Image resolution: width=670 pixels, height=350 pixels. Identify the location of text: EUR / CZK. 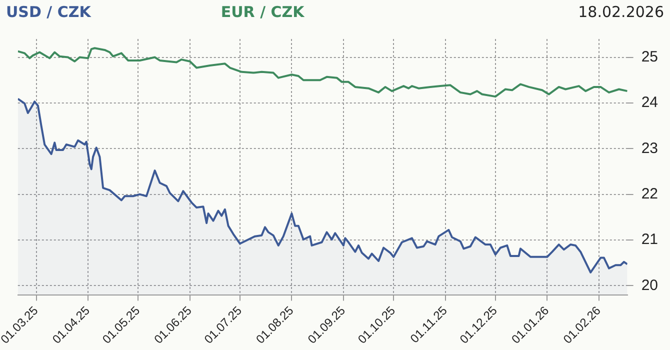
(262, 12).